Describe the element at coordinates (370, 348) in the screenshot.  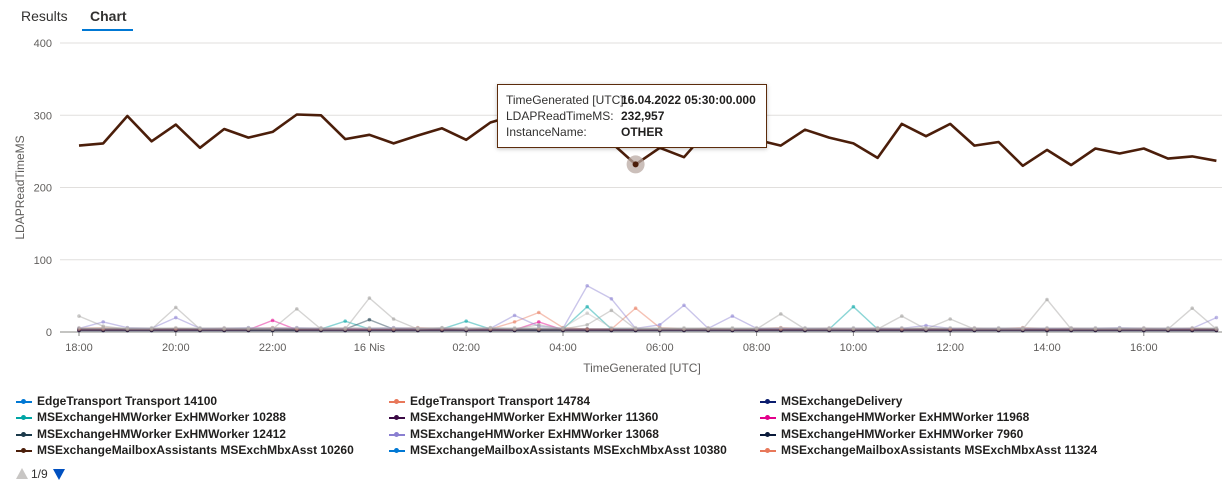
I see `x-tick-label: 16 Nis` at that location.